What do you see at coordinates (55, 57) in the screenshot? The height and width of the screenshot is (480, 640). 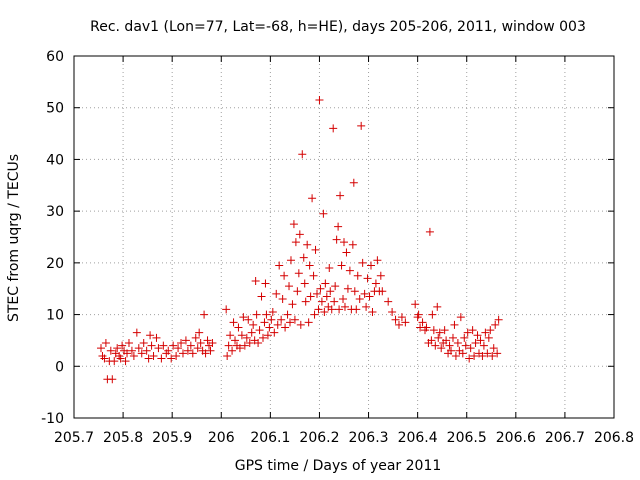 I see `y-tick-label: 60` at bounding box center [55, 57].